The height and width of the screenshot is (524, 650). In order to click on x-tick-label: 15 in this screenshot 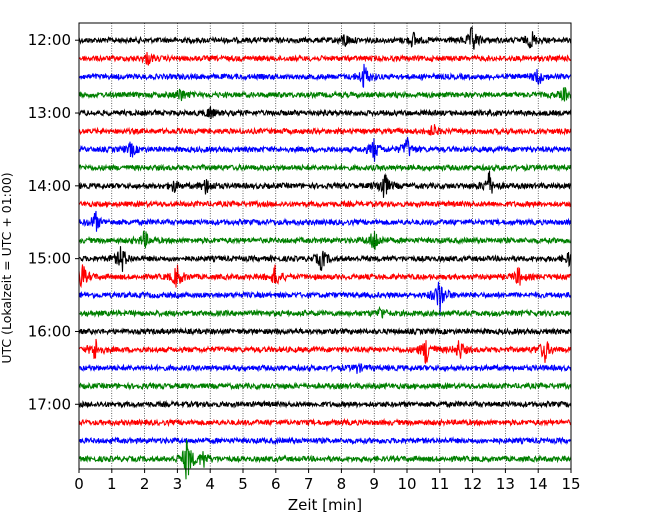, I will do `click(570, 484)`.